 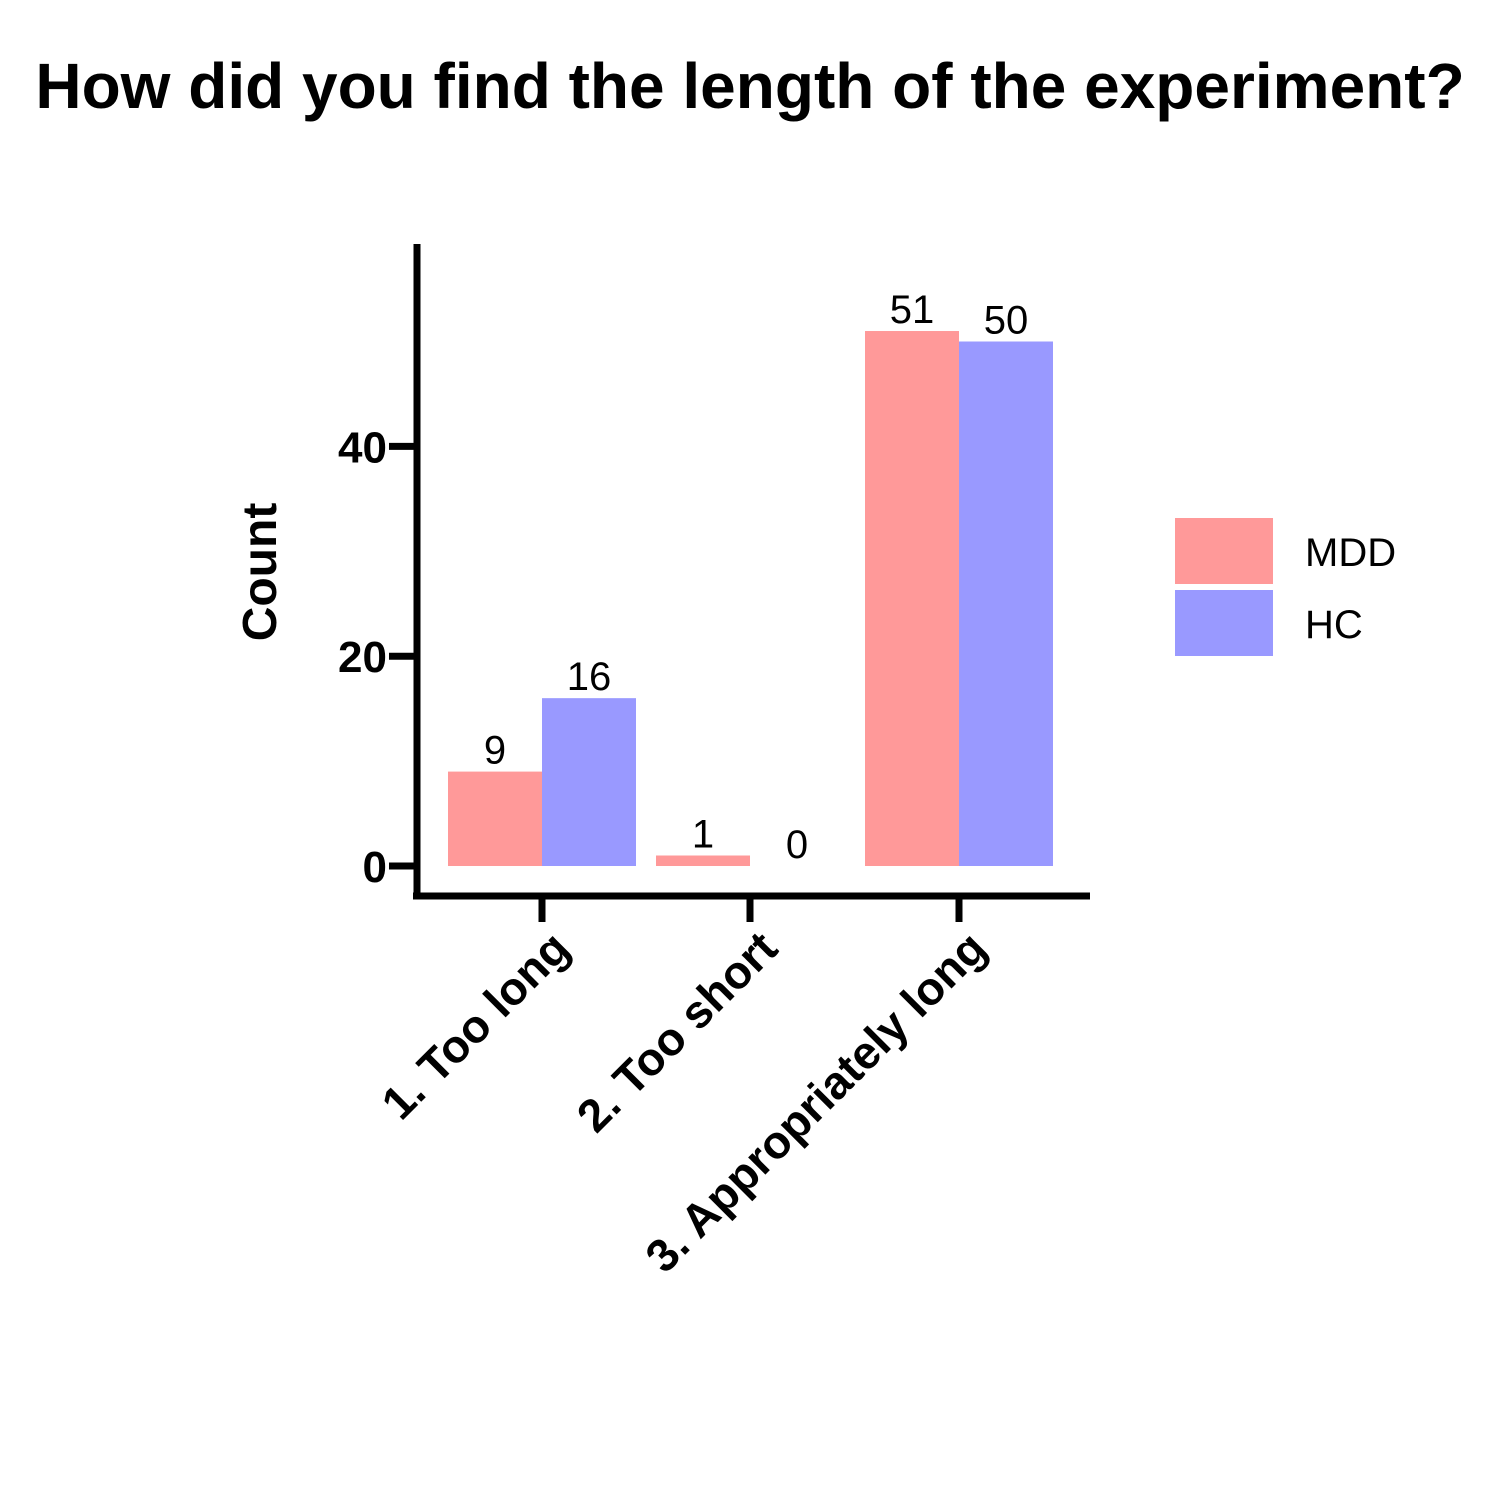 I want to click on data-label-mdd-1: 9, so click(x=495, y=751).